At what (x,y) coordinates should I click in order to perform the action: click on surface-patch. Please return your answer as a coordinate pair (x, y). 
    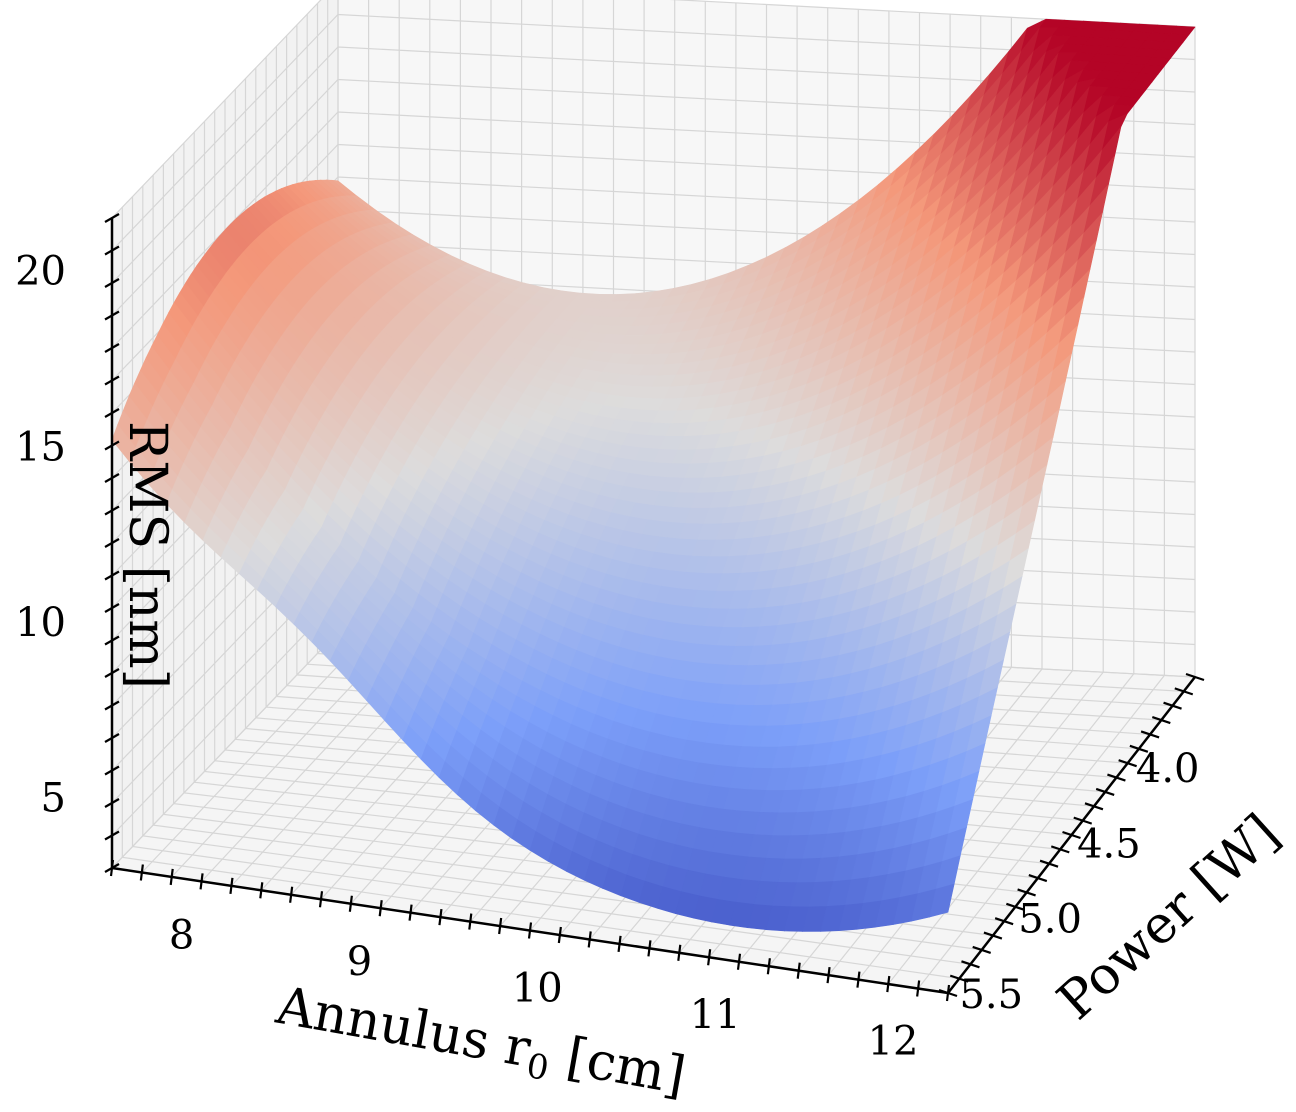
    Looking at the image, I should click on (942, 900).